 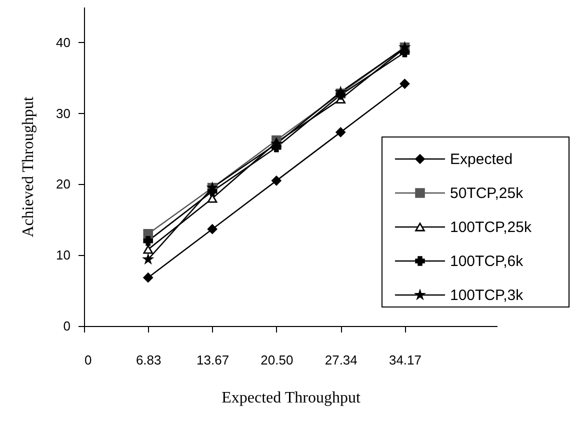 What do you see at coordinates (487, 295) in the screenshot?
I see `legend-label: 100TCP,3k` at bounding box center [487, 295].